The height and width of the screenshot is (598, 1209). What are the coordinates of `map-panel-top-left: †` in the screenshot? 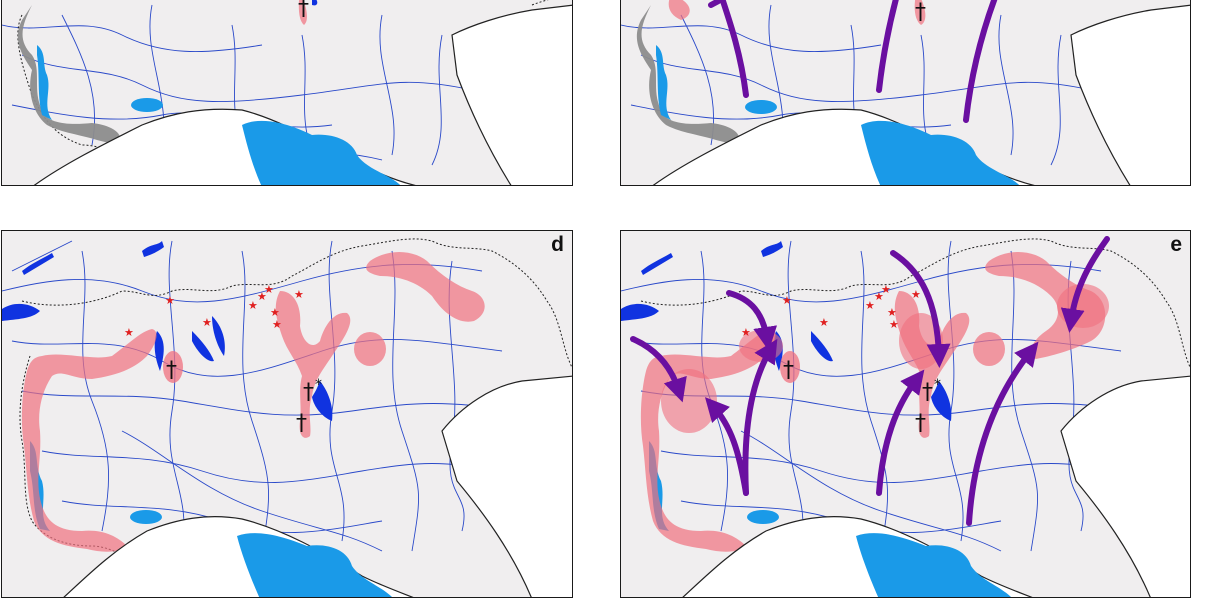 It's located at (287, 93).